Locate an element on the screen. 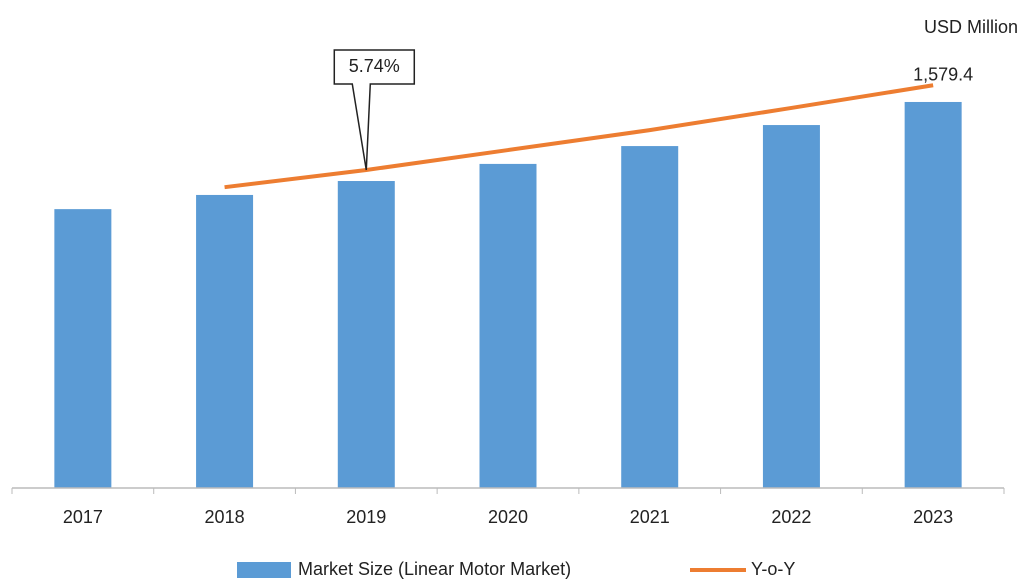 The height and width of the screenshot is (580, 1032). legend-label: Market Size (Linear Motor Market) is located at coordinates (434, 569).